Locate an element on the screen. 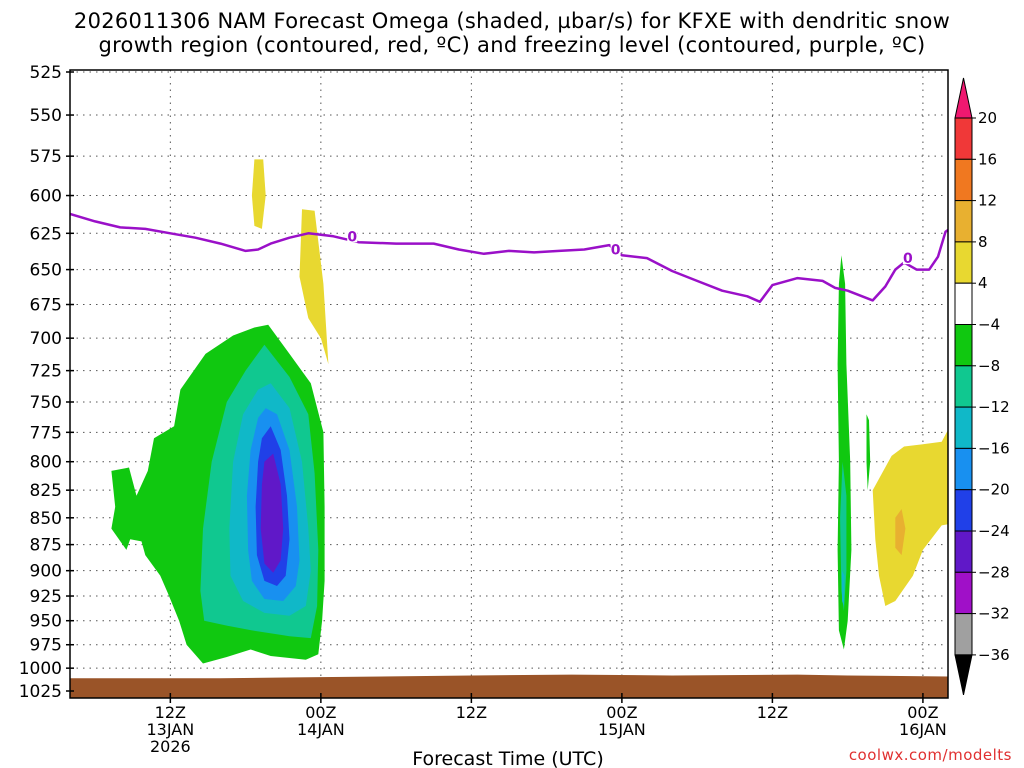 Image resolution: width=1024 pixels, height=768 pixels. colorbar-label: −8 is located at coordinates (989, 366).